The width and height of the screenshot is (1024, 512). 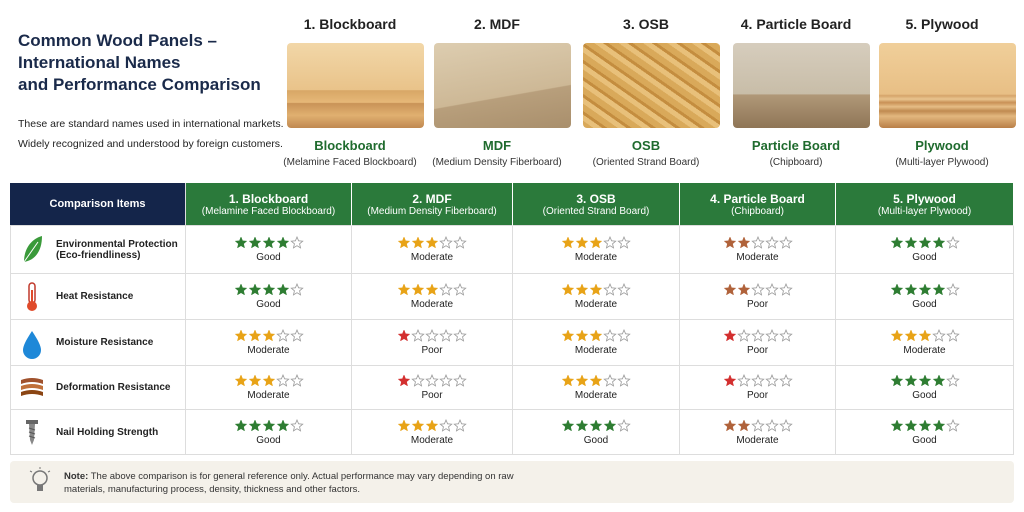 What do you see at coordinates (95, 296) in the screenshot?
I see `row-label: Heat Resistance` at bounding box center [95, 296].